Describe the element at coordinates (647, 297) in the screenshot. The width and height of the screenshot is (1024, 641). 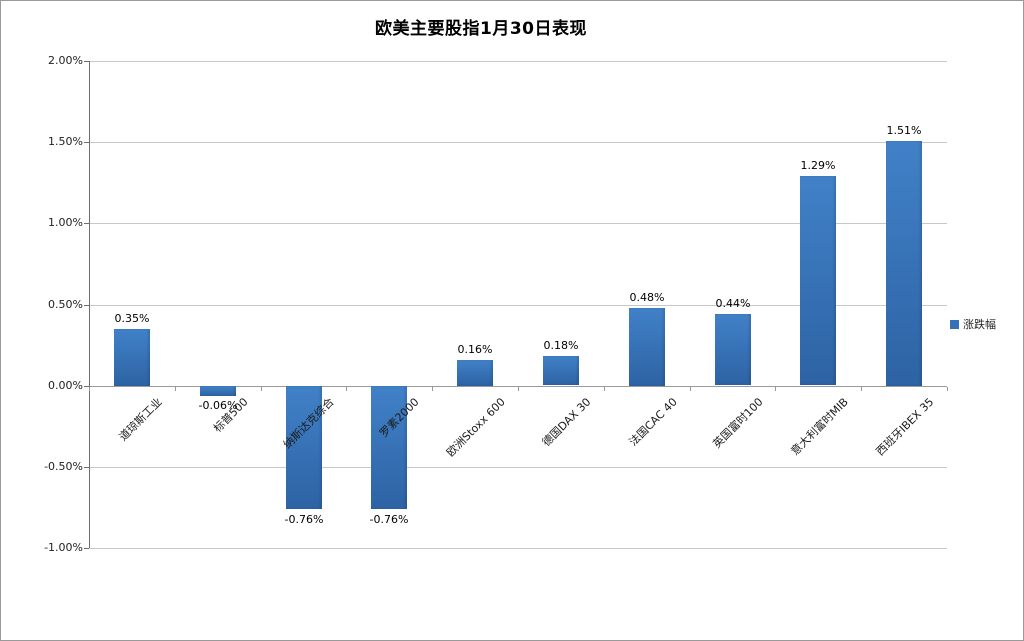
I see `data-label: 0.48%` at that location.